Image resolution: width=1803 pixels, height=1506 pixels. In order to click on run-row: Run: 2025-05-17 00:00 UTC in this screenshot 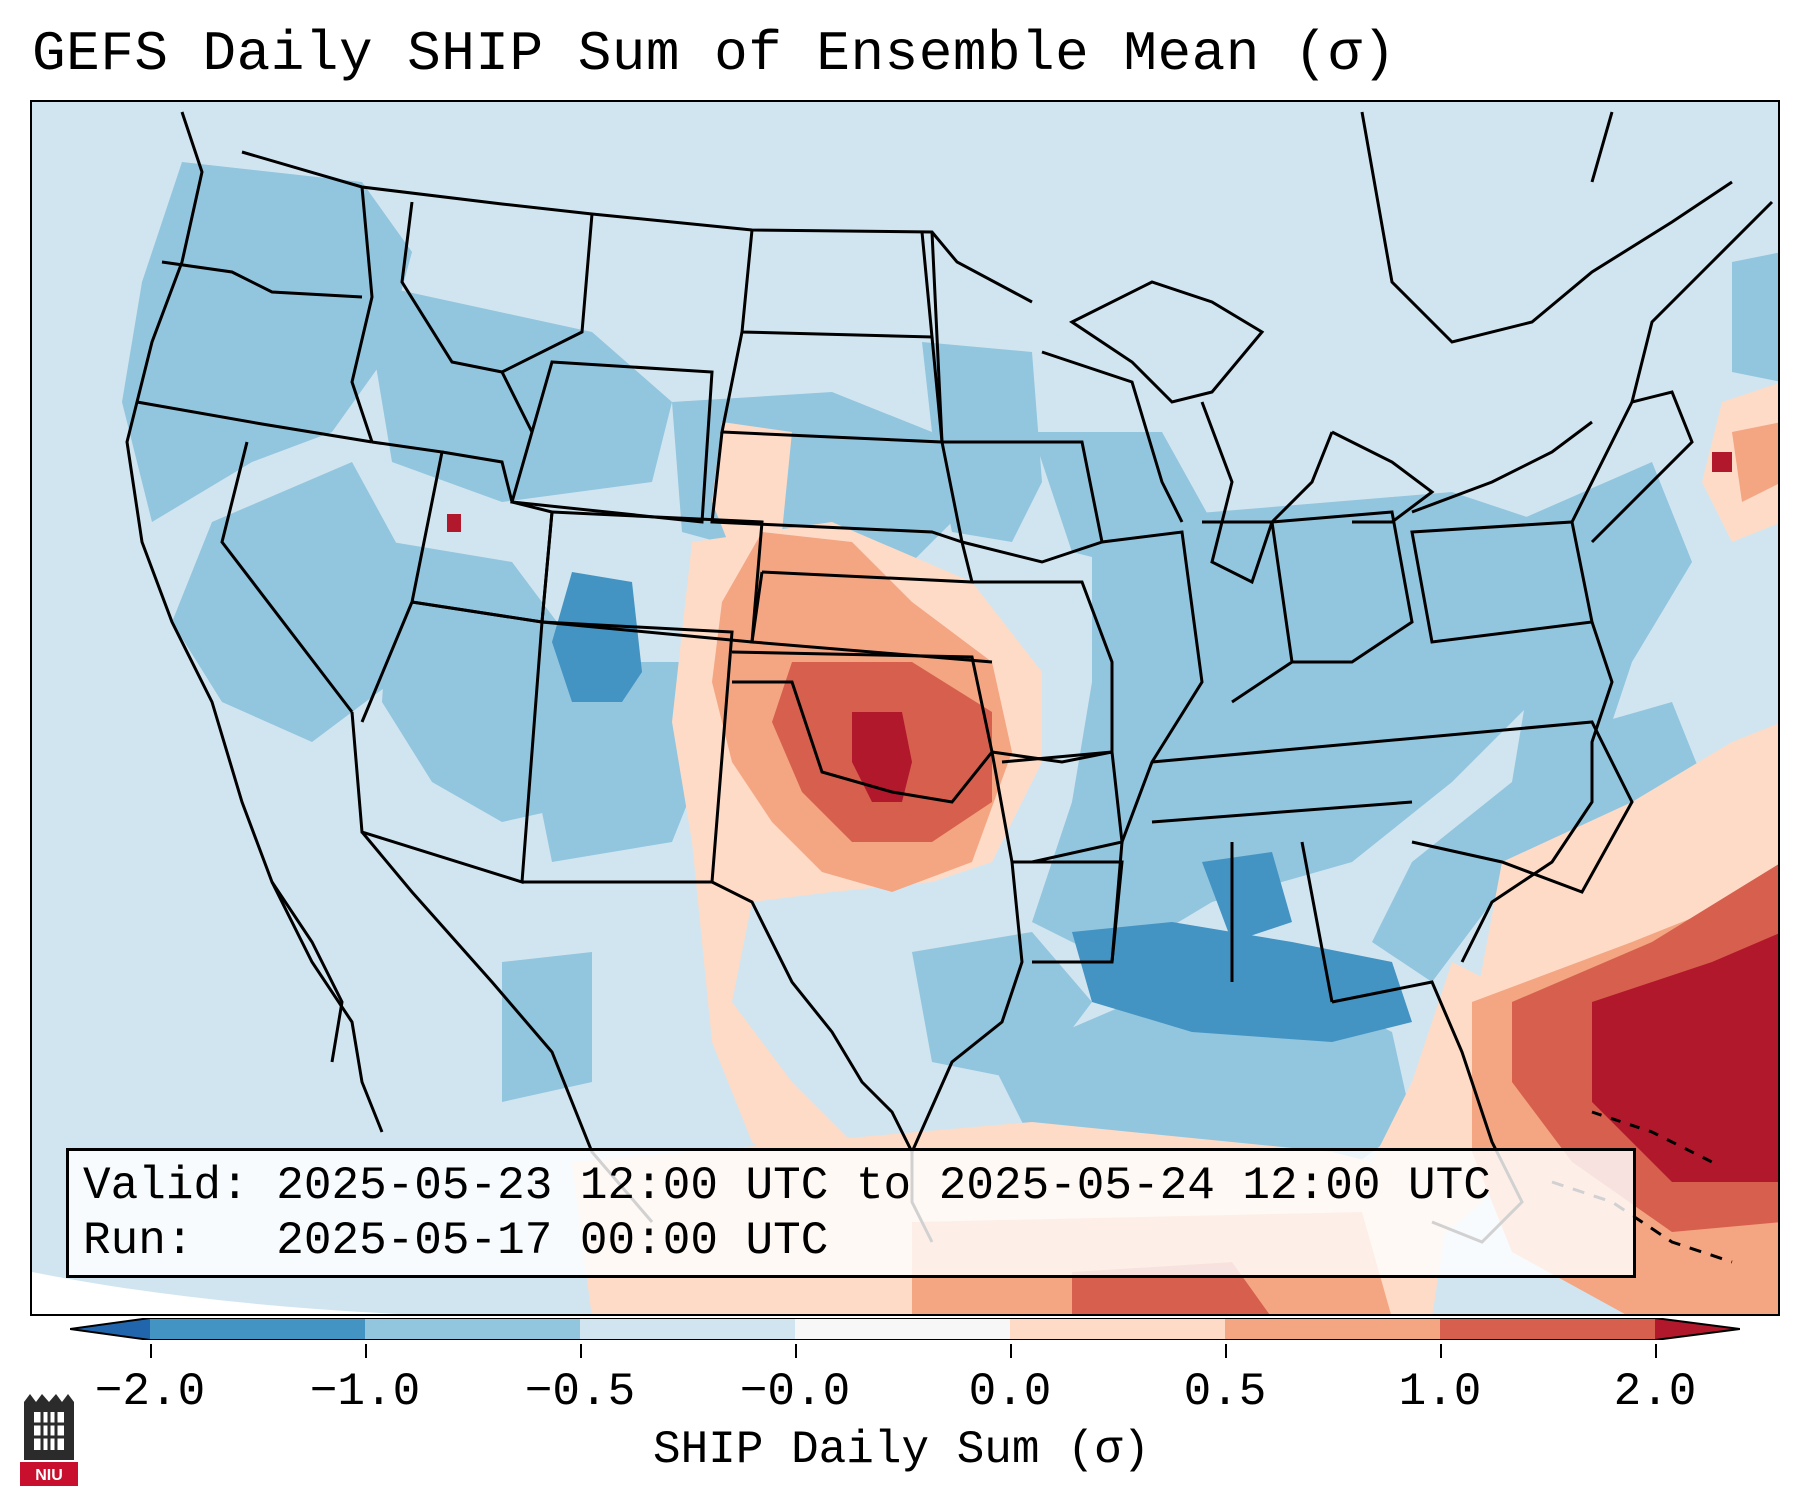, I will do `click(858, 1241)`.